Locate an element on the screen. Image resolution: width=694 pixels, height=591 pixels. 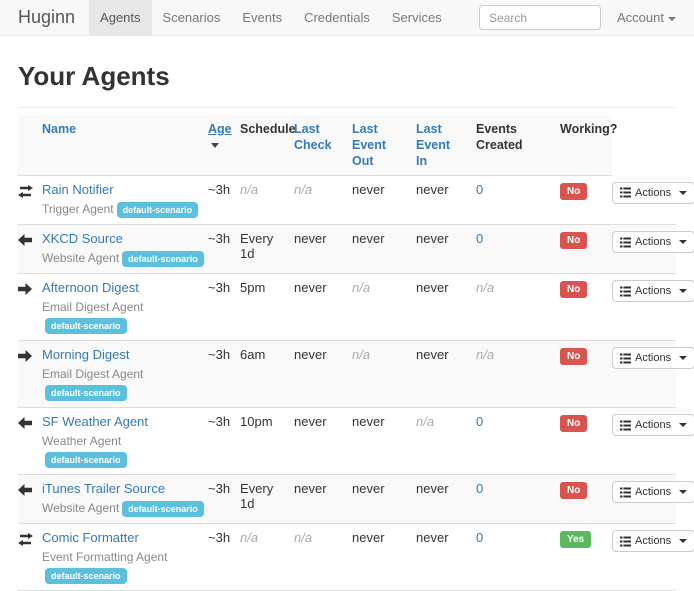
agent-name-link: XKCD Source is located at coordinates (82, 239).